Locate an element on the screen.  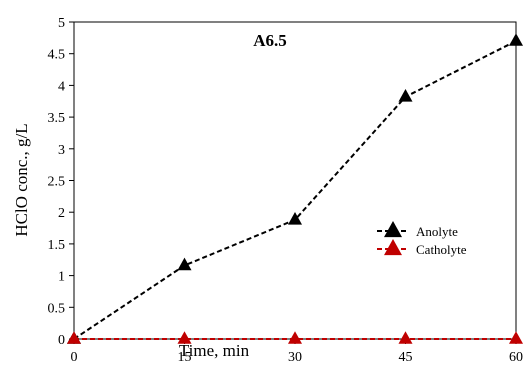
y-tick-label: 1 is located at coordinates (61, 277).